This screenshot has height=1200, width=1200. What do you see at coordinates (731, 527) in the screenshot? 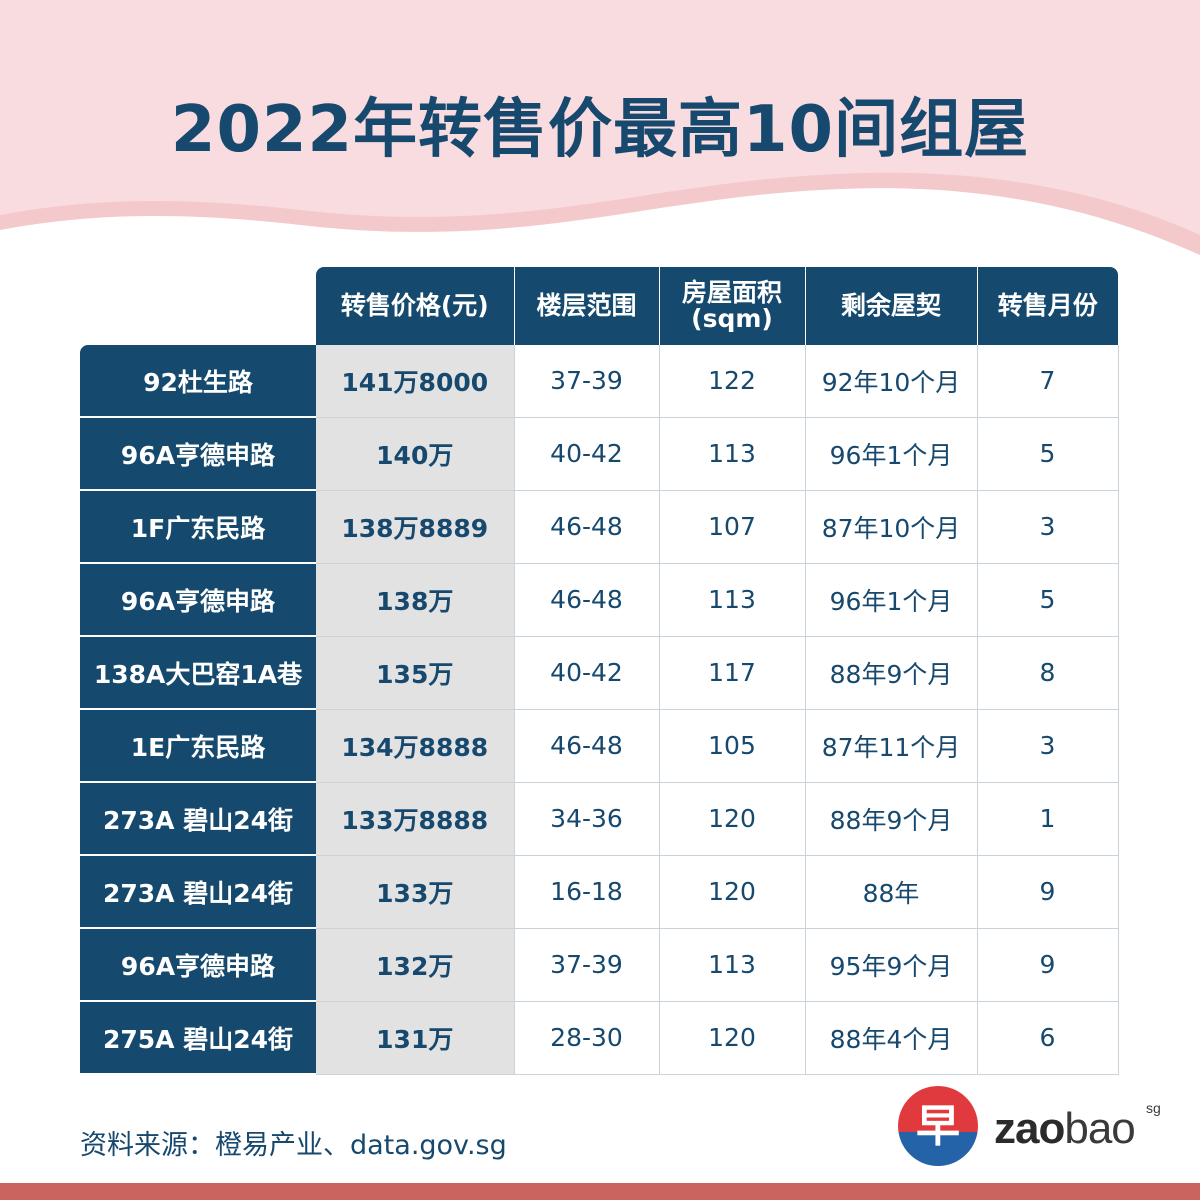
I see `cell-area: 107` at bounding box center [731, 527].